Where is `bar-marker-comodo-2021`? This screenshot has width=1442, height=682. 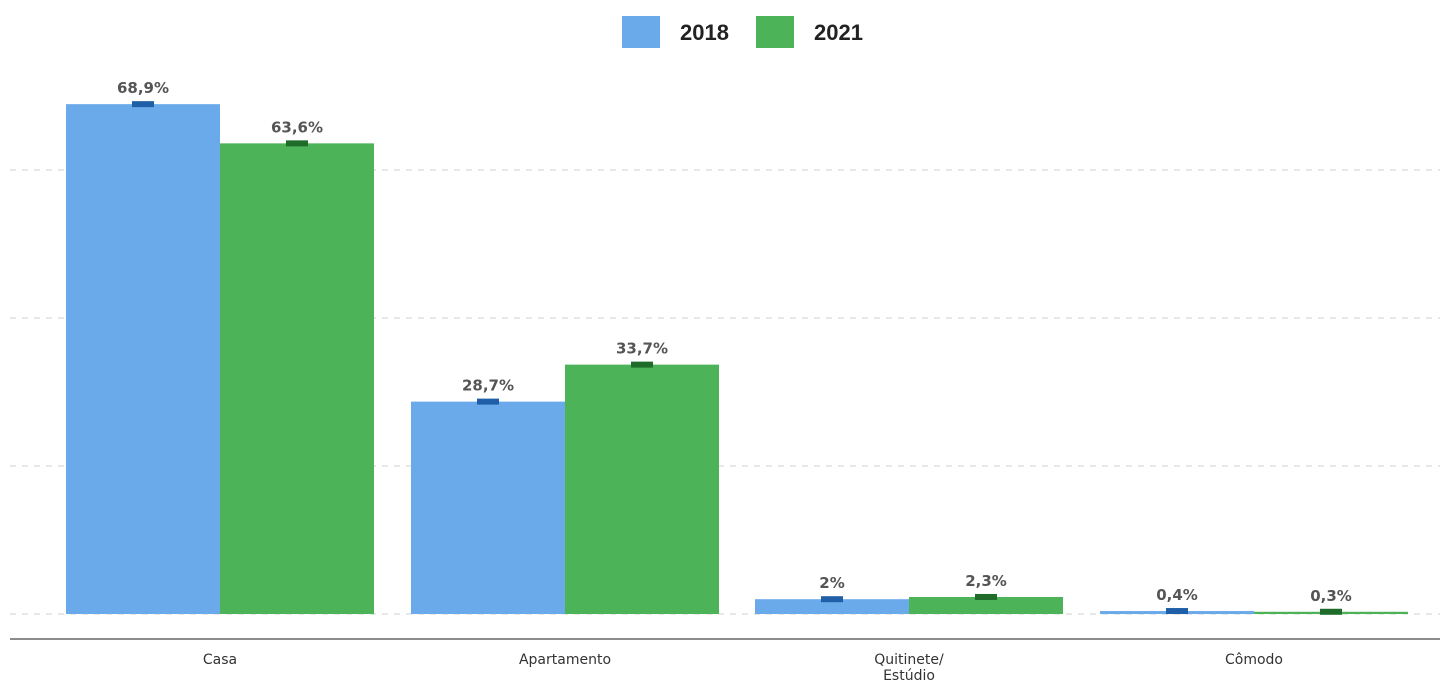 bar-marker-comodo-2021 is located at coordinates (1331, 611).